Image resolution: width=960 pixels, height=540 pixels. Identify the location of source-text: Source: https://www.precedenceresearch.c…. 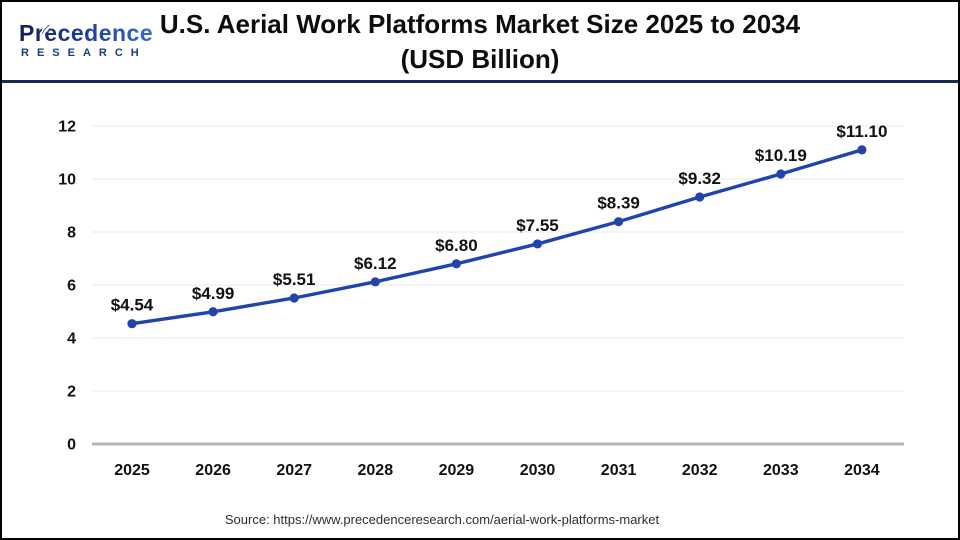
(442, 519).